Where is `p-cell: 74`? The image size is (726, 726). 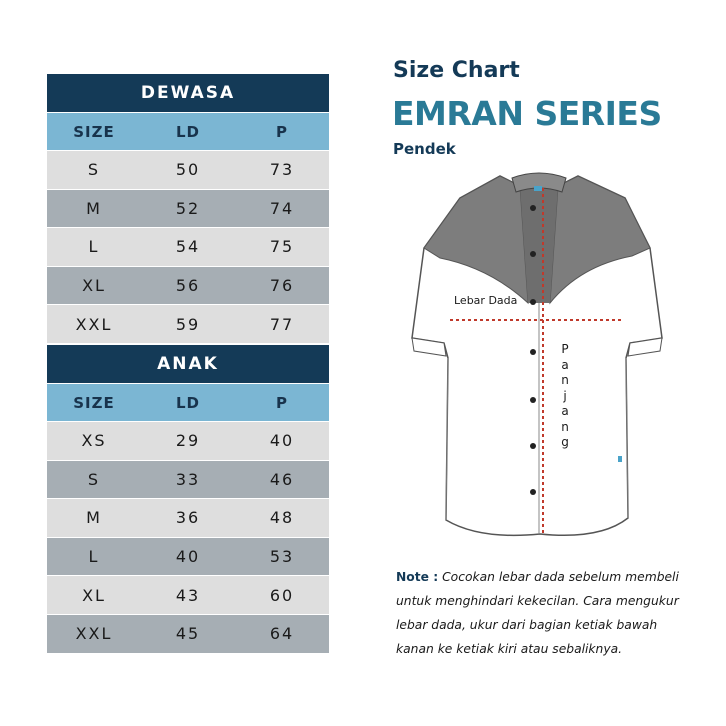
p-cell: 74 is located at coordinates (282, 208).